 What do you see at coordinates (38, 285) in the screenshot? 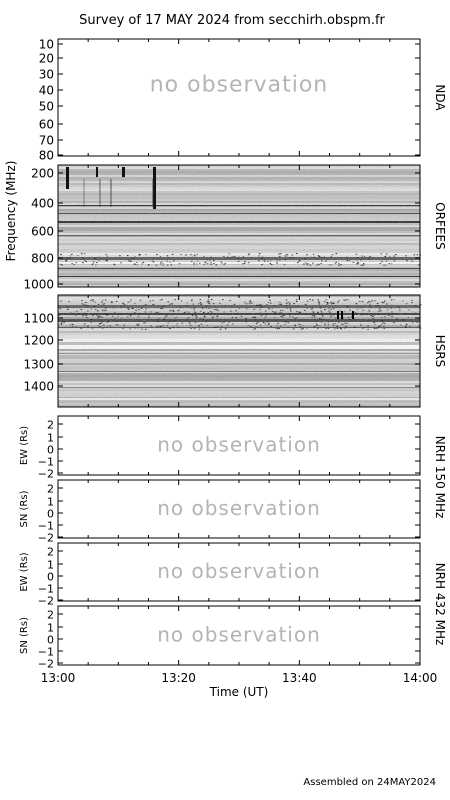
I see `y-tick-label: 1000` at bounding box center [38, 285].